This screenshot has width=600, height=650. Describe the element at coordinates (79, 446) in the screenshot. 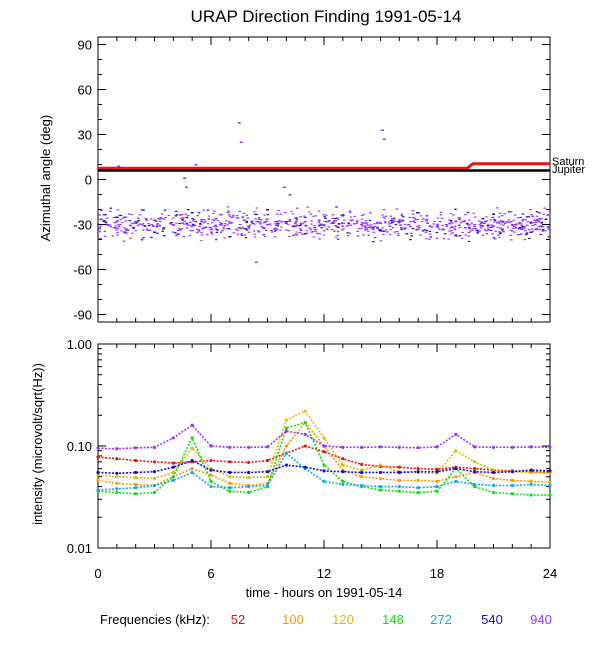

I see `y-tick-label: 0.10` at that location.